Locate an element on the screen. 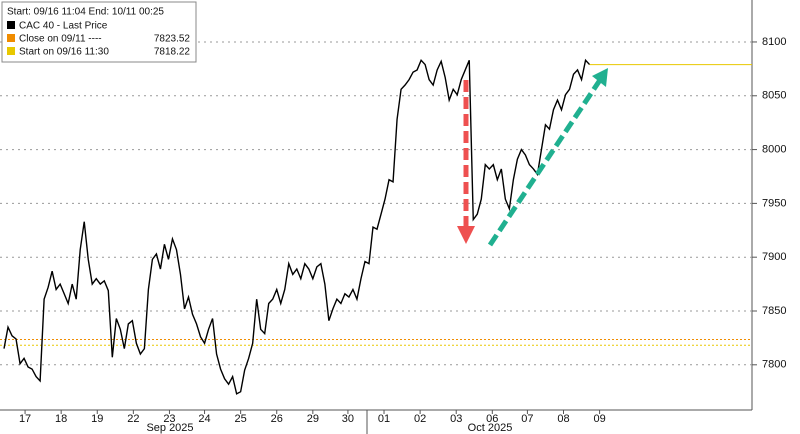 This screenshot has width=800, height=434. legend-box is located at coordinates (99, 32).